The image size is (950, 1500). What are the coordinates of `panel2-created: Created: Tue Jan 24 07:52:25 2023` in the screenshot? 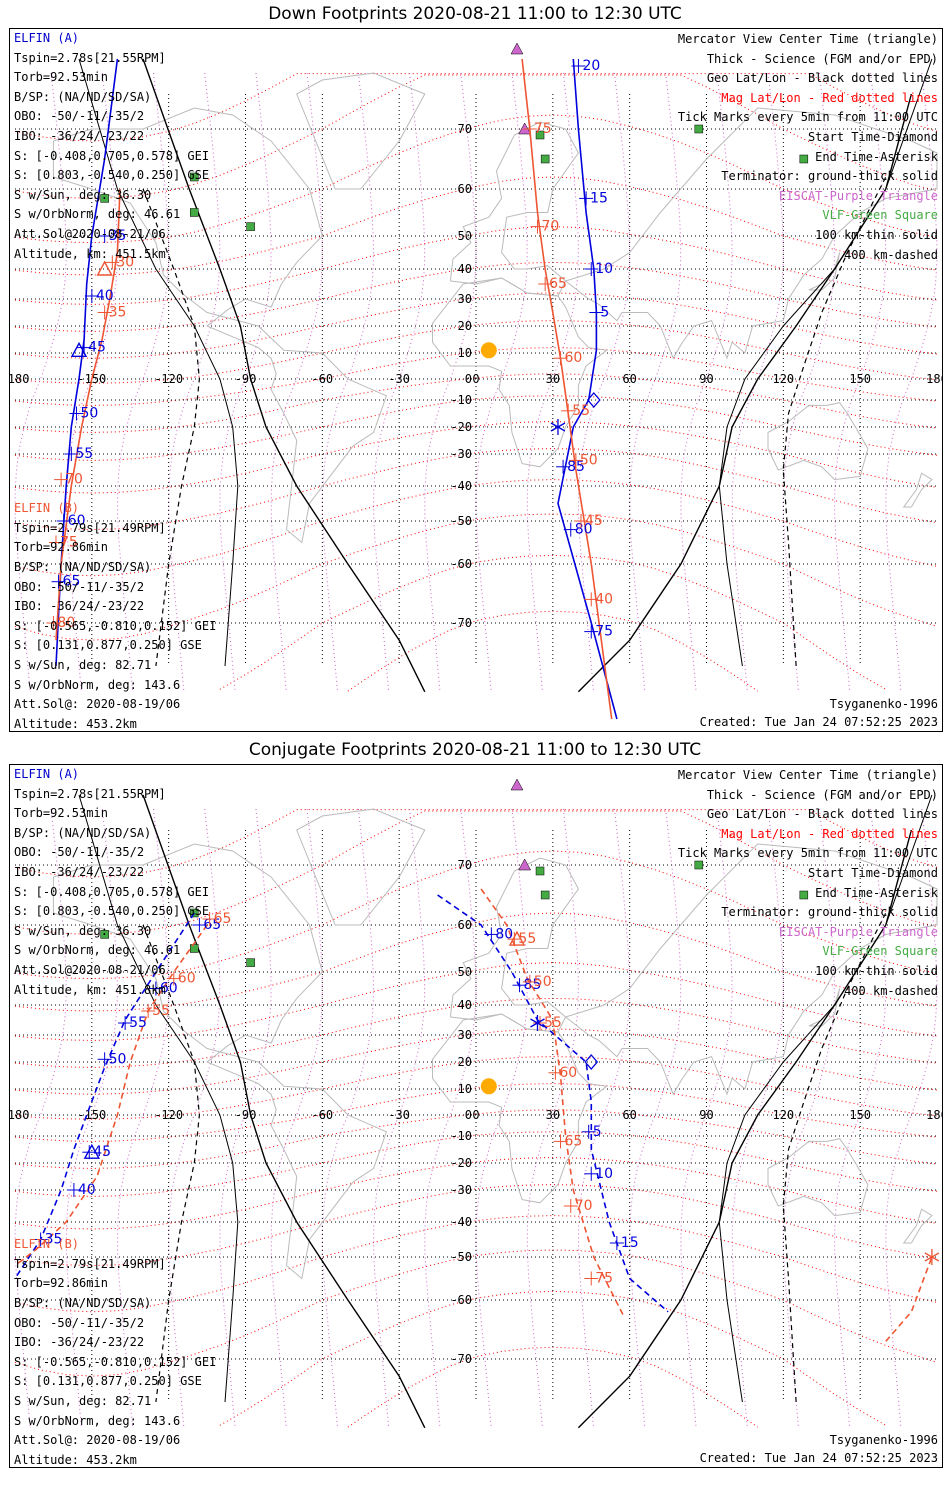 It's located at (818, 1458).